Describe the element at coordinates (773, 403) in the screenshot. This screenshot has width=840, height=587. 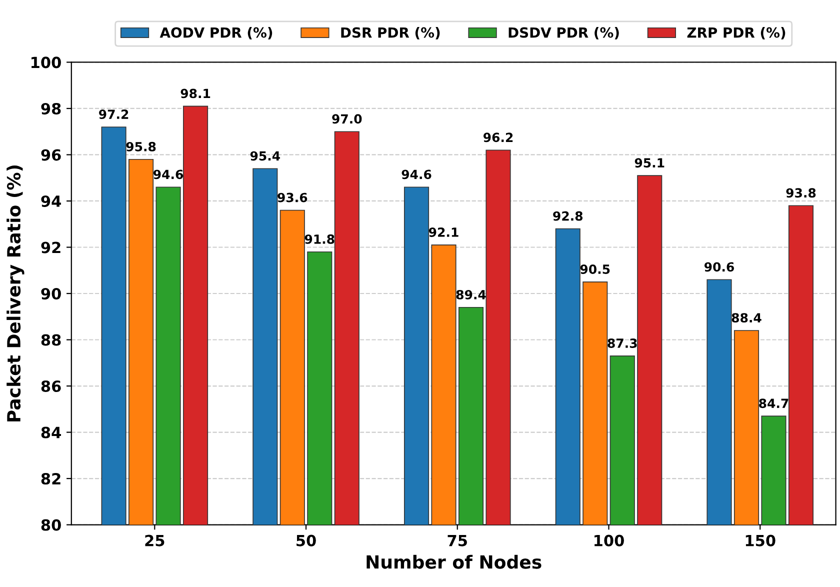
I see `data-label: 84.7` at that location.